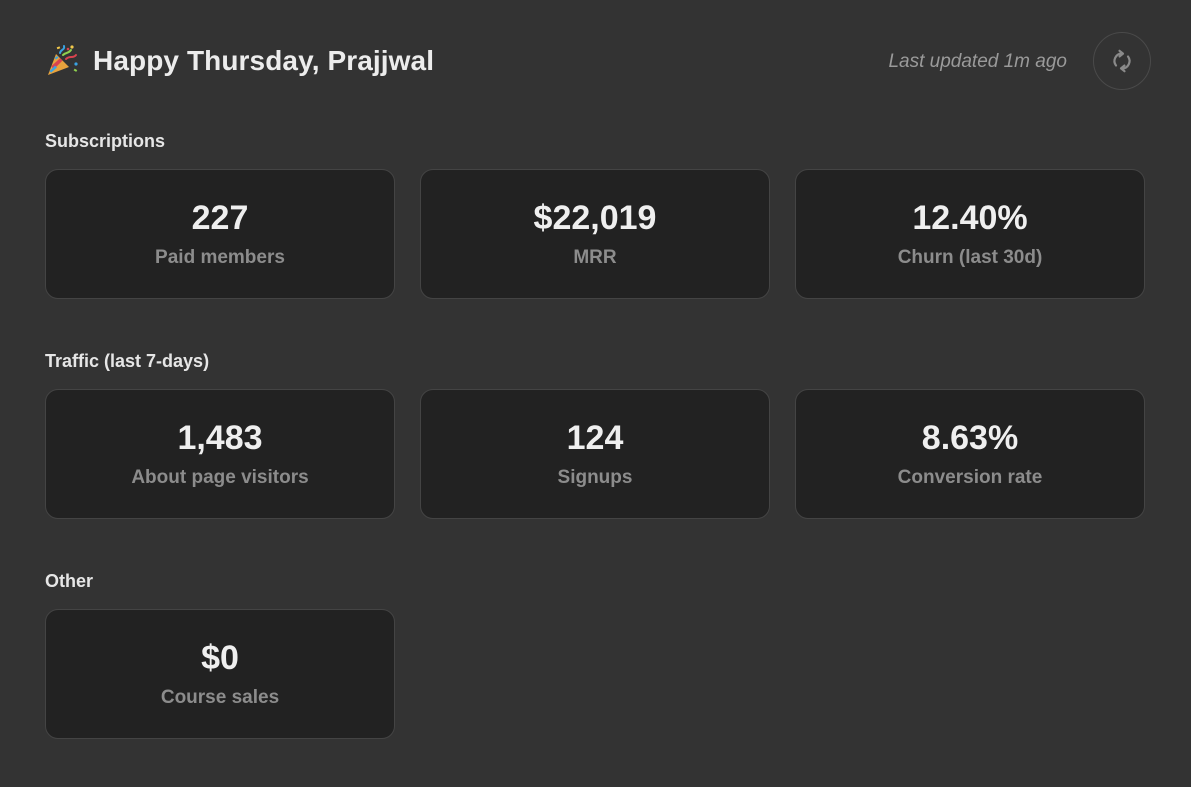 This screenshot has width=1191, height=787. I want to click on party-popper-icon, so click(63, 60).